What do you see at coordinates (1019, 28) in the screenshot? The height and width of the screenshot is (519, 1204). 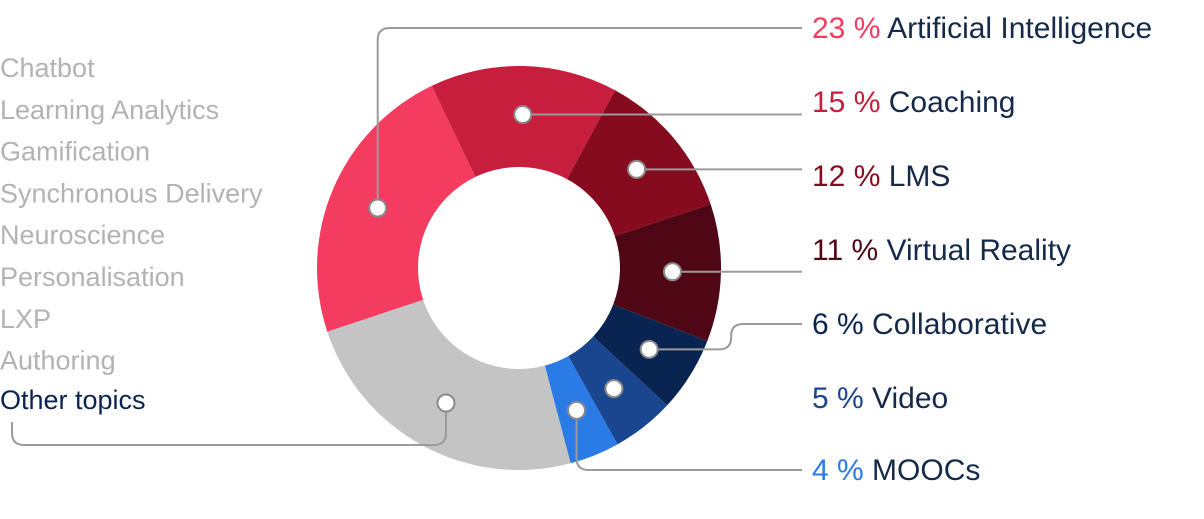 I see `label-name: Artificial Intelligence` at bounding box center [1019, 28].